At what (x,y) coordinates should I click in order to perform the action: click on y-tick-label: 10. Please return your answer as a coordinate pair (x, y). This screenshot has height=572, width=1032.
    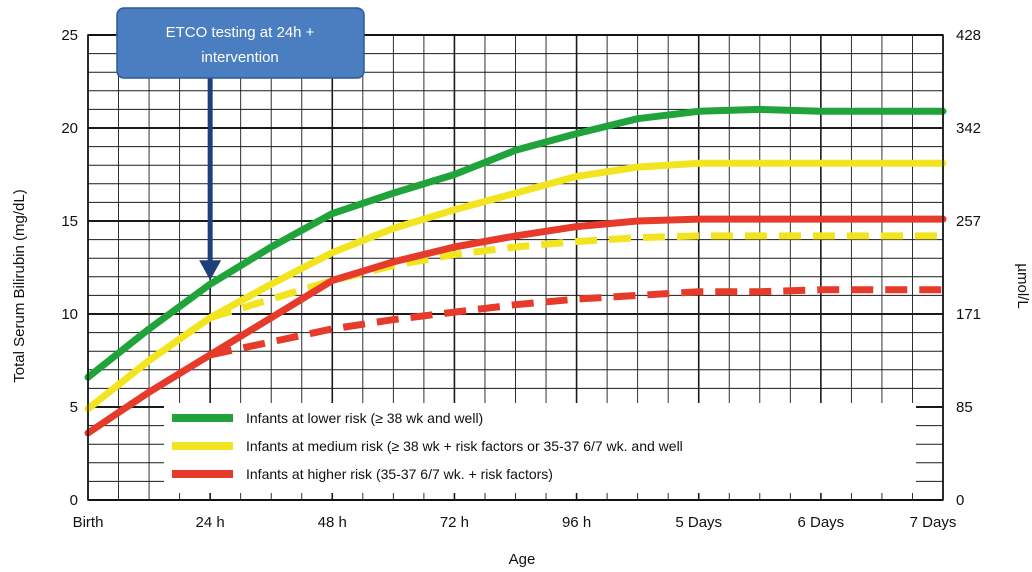
    Looking at the image, I should click on (69, 314).